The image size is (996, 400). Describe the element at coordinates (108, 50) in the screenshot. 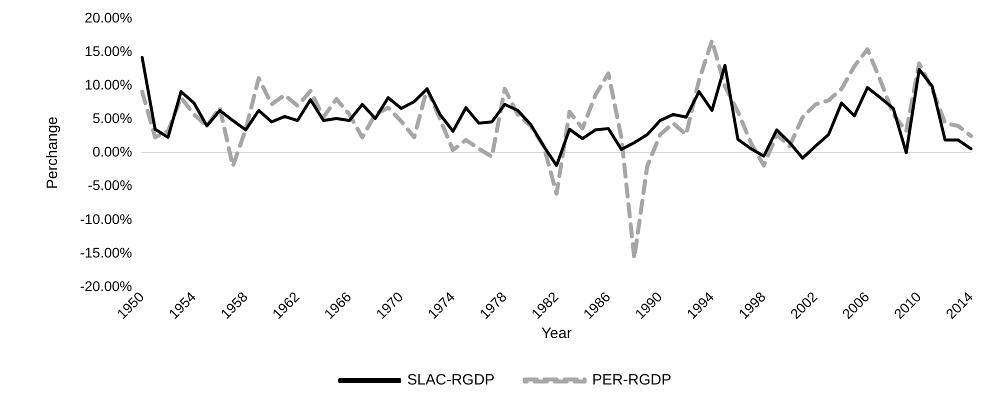

I see `y-tick-label: 15.00%` at that location.